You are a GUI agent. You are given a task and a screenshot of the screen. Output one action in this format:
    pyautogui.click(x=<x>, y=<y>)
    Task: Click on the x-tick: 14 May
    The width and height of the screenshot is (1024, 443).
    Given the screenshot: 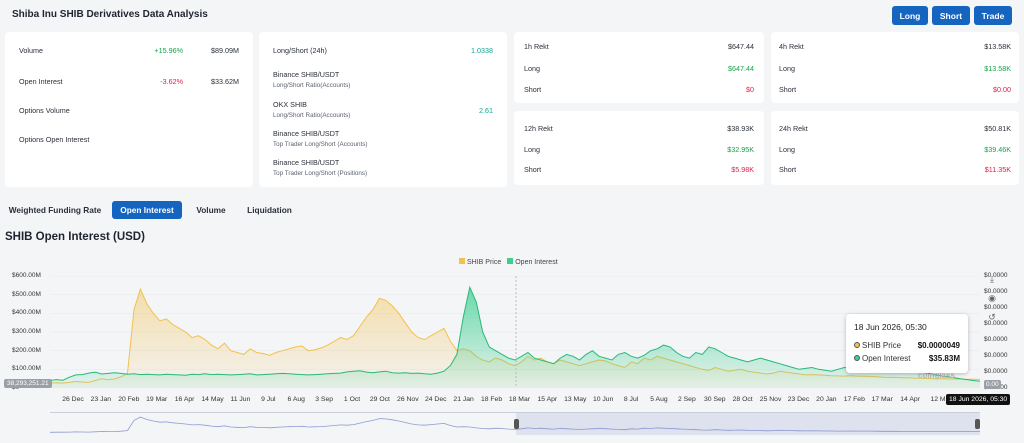 What is the action you would take?
    pyautogui.click(x=212, y=399)
    